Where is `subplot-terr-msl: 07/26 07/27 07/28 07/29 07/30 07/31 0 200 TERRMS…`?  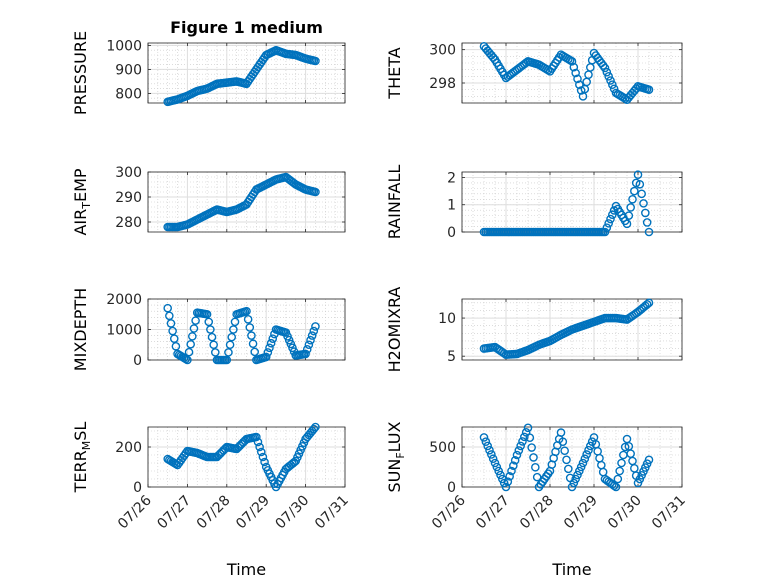 subplot-terr-msl: 07/26 07/27 07/28 07/29 07/30 07/31 0 200 TERRMS… is located at coordinates (211, 500).